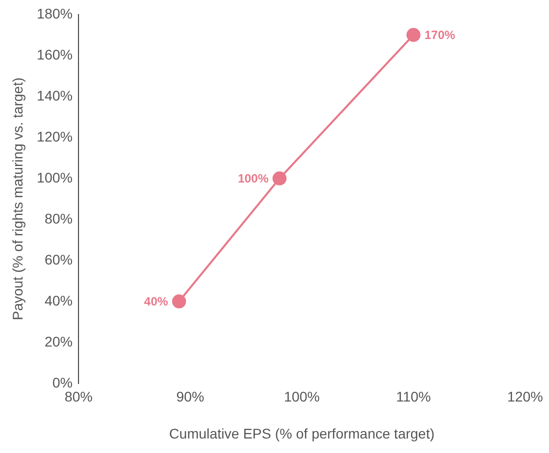 This screenshot has width=549, height=453. I want to click on y-tick-label: 20%, so click(58, 341).